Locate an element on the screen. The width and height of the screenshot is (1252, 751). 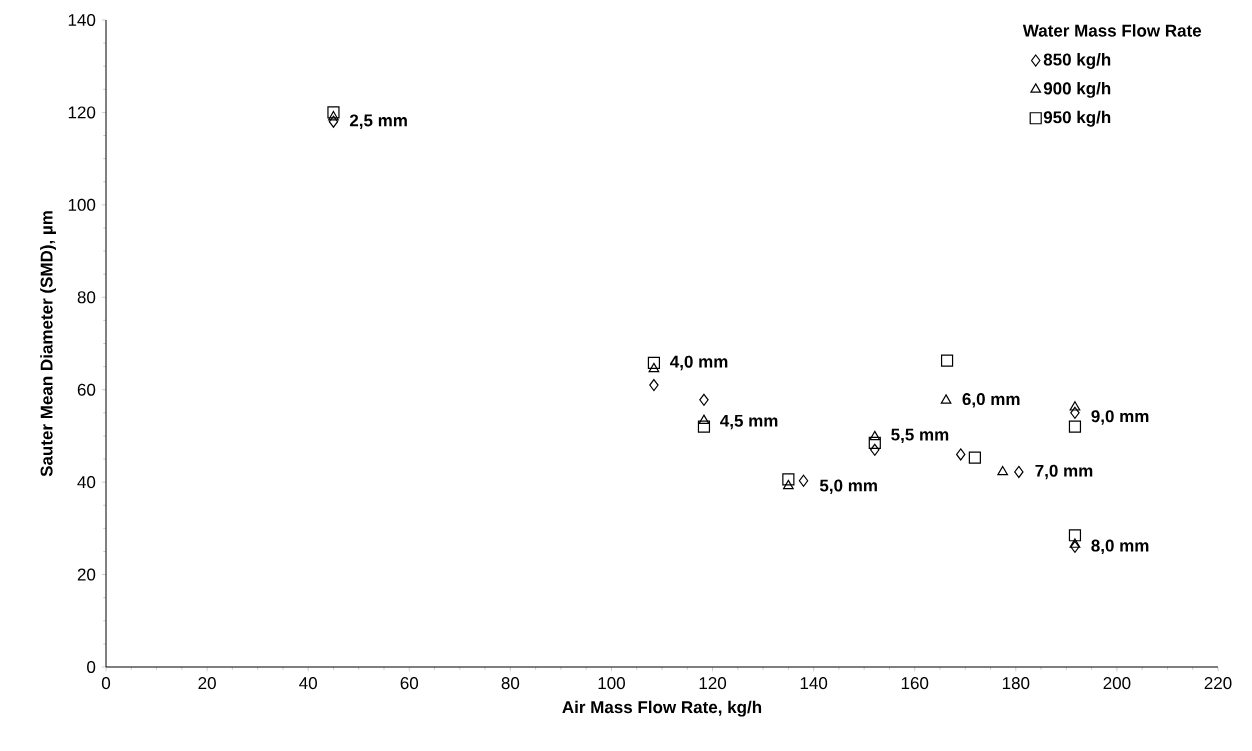
legend-label: 900 kg/h is located at coordinates (1077, 89).